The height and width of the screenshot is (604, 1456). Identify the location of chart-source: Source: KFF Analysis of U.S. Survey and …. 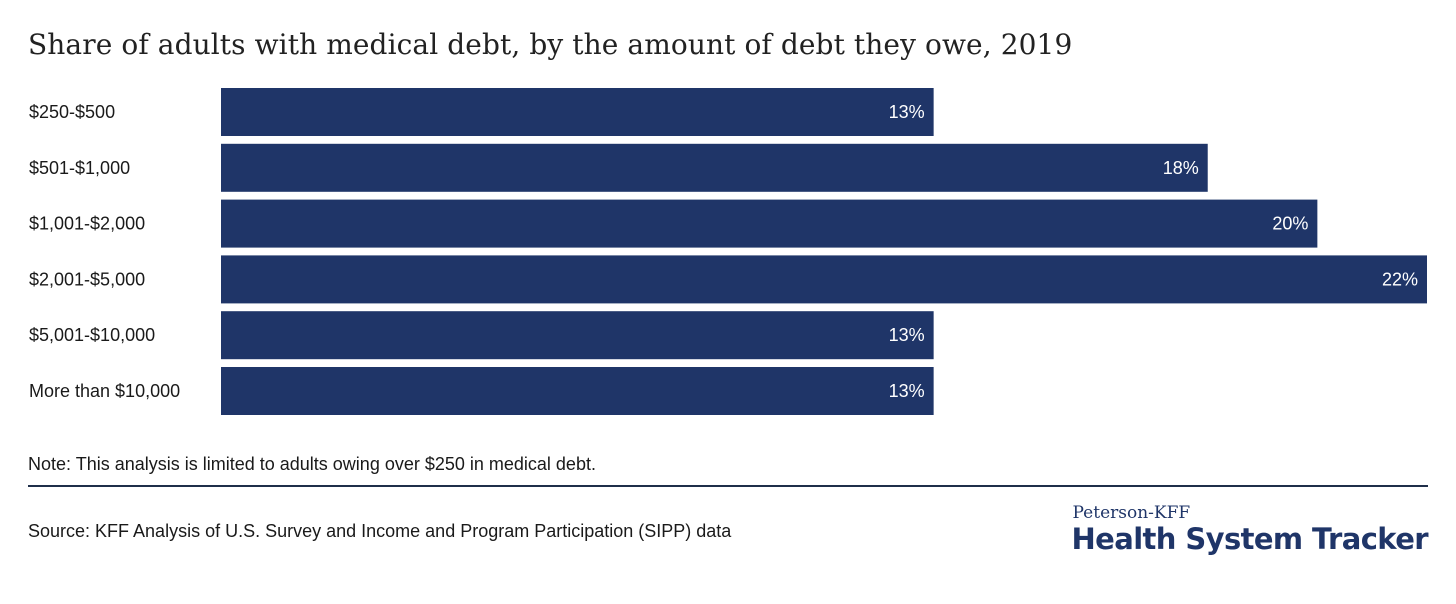
(380, 531).